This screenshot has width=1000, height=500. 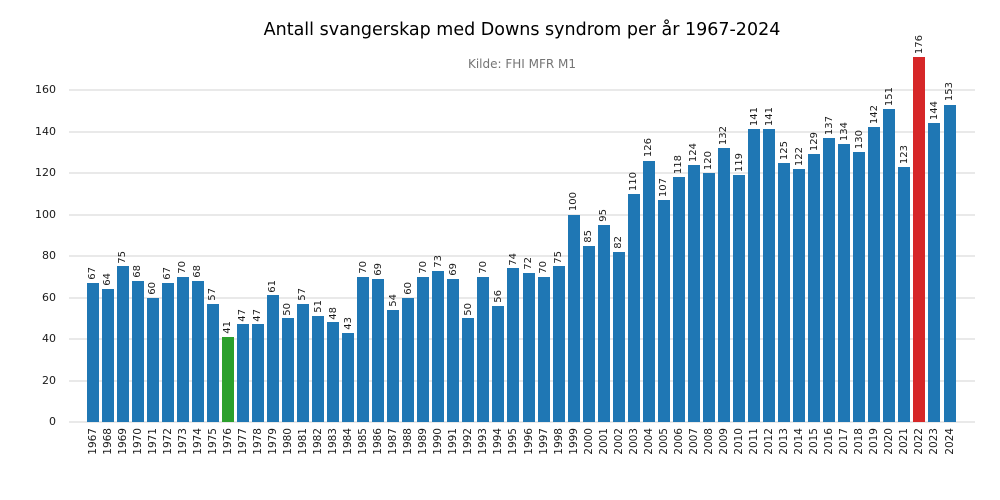 I want to click on bar-value-label-wrap: 74, so click(x=513, y=259).